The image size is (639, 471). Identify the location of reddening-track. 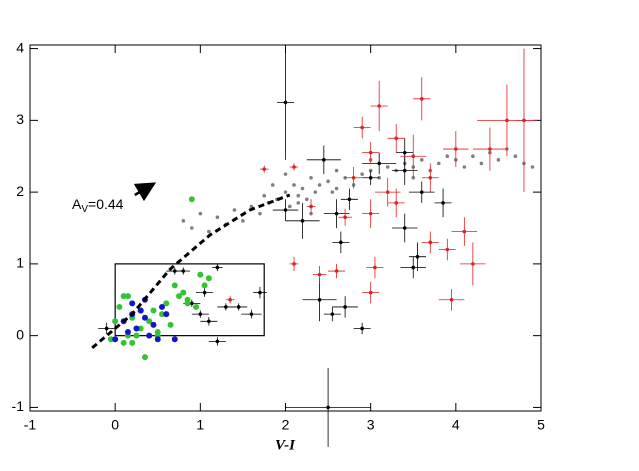
(191, 271).